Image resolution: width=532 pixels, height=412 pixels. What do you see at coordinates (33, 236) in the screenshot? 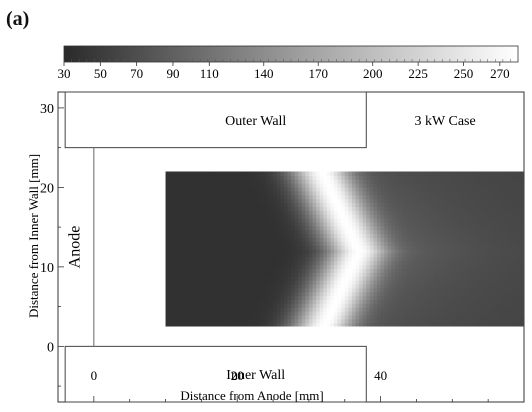
I see `y-axis-label: Distance from Inner Wall [mm]` at bounding box center [33, 236].